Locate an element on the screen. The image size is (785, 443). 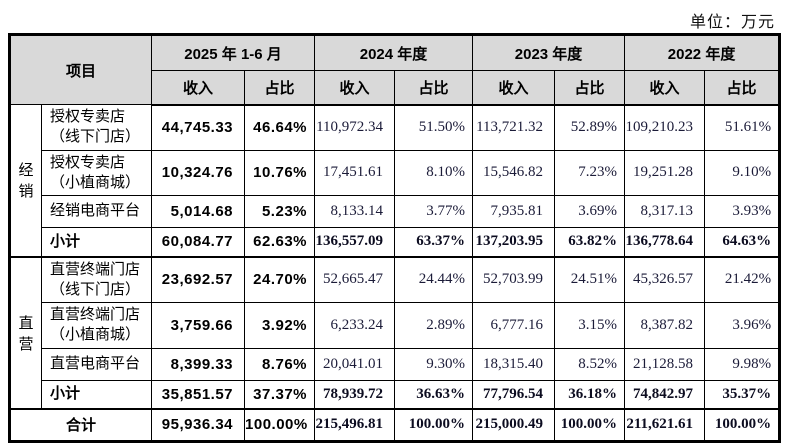
value-cell: 37.37% is located at coordinates (280, 394).